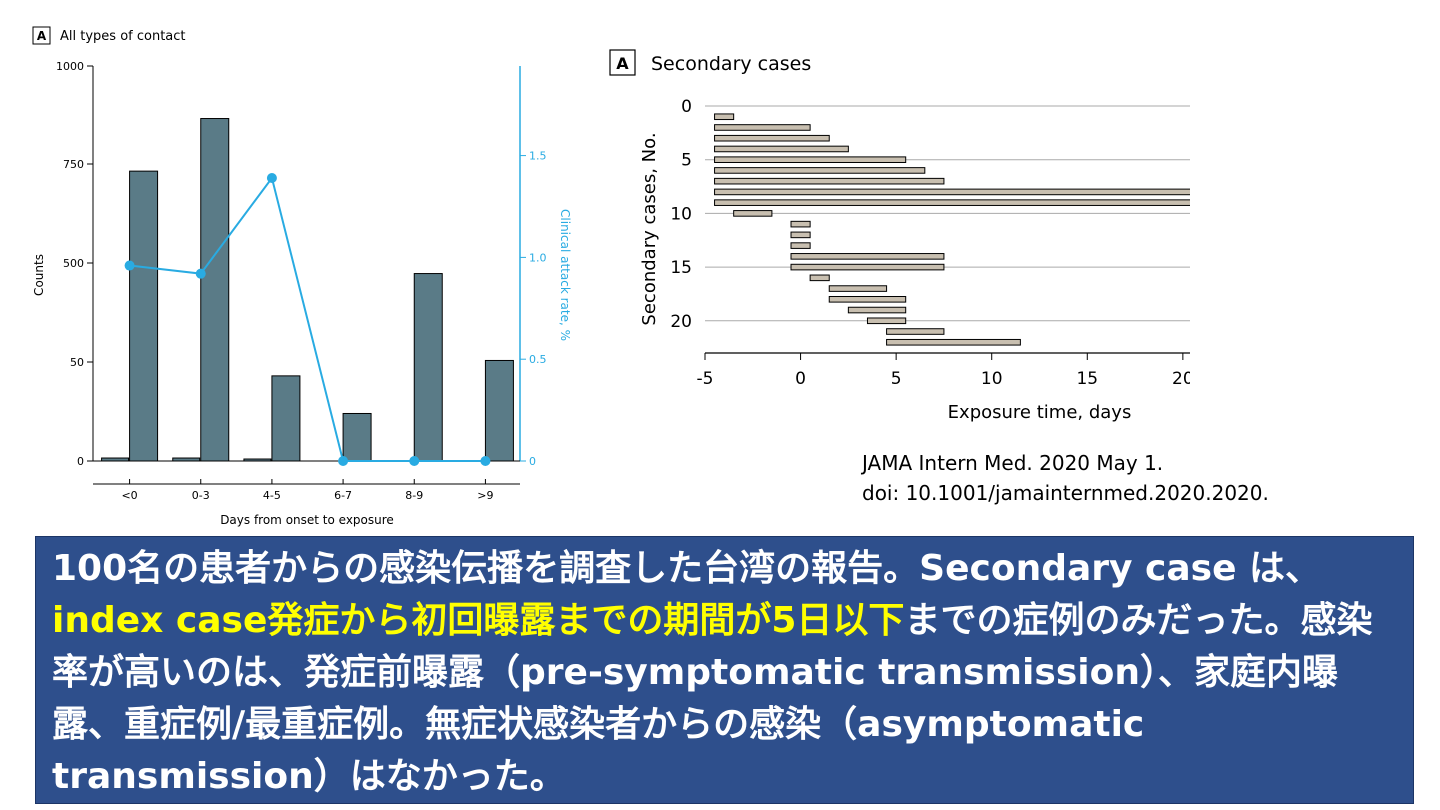  I want to click on x-tick-label: 4-5, so click(272, 495).